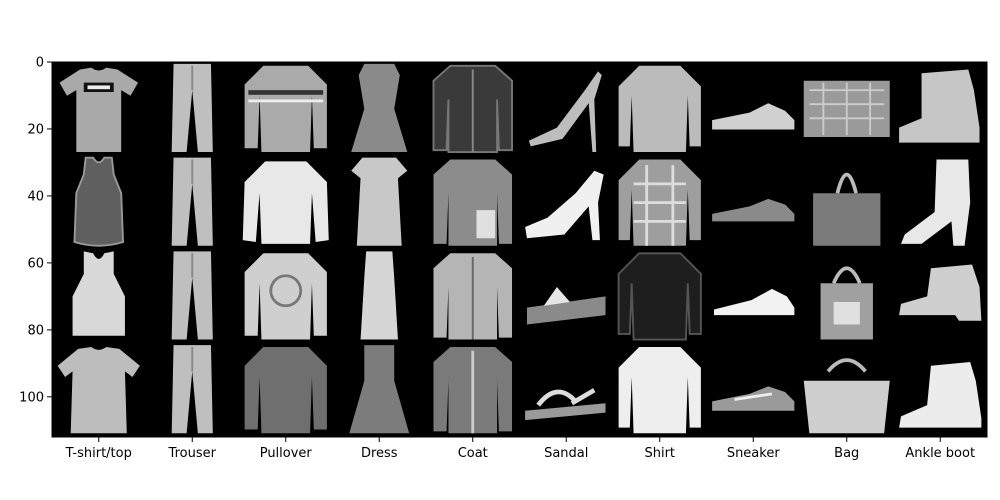 The image size is (1000, 500). I want to click on y-tick-label: 80, so click(35, 330).